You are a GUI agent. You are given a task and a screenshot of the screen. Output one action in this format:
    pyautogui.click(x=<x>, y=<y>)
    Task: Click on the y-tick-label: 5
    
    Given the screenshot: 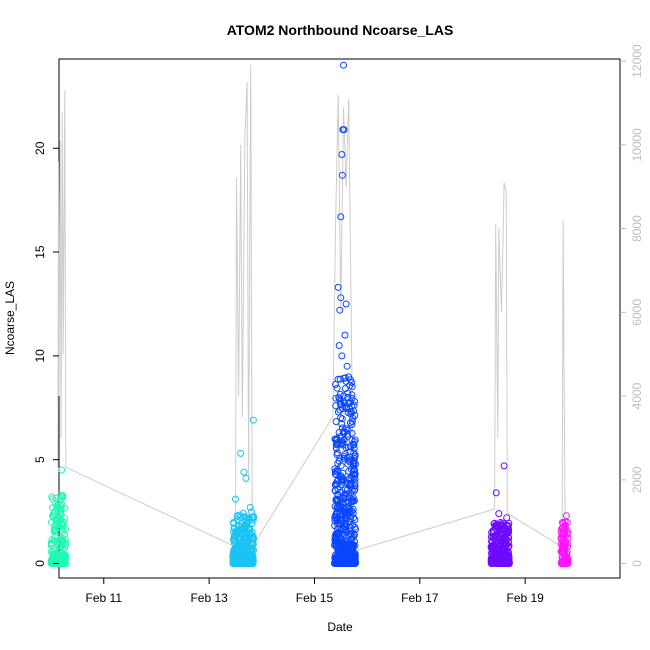 What is the action you would take?
    pyautogui.click(x=40, y=459)
    